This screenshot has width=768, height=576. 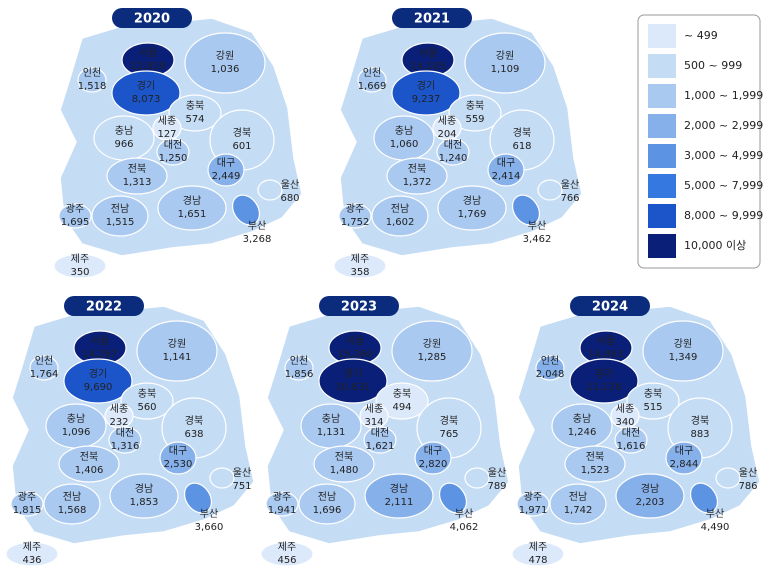 What do you see at coordinates (428, 66) in the screenshot?
I see `region-value: 14,103` at bounding box center [428, 66].